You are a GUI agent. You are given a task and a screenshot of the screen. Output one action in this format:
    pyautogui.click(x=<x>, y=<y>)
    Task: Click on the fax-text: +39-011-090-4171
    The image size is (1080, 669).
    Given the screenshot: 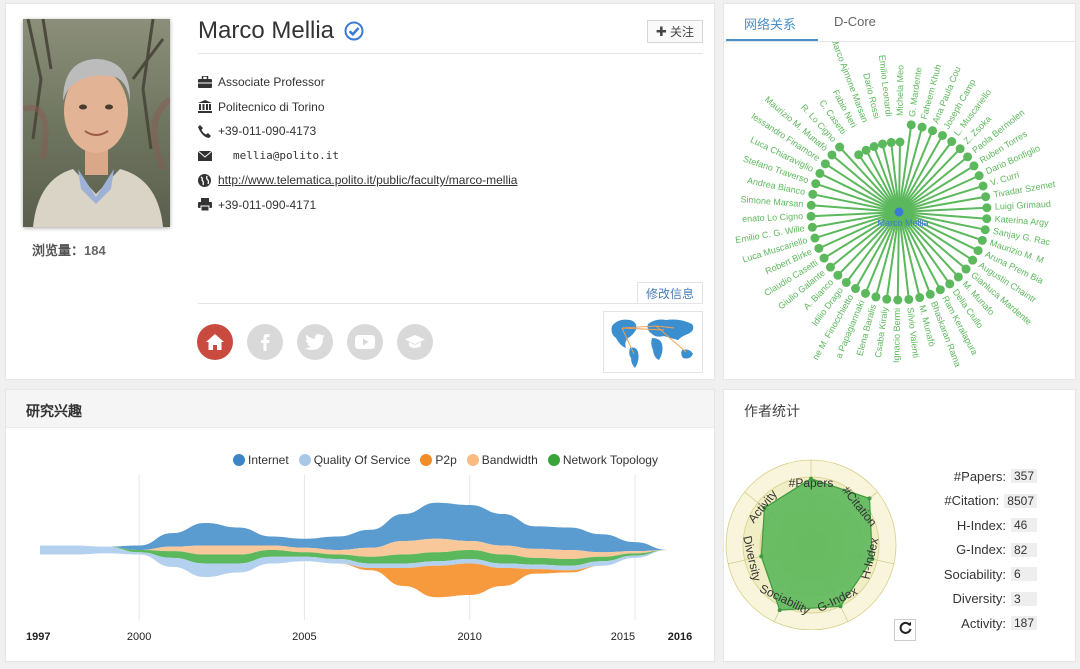 What is the action you would take?
    pyautogui.click(x=267, y=204)
    